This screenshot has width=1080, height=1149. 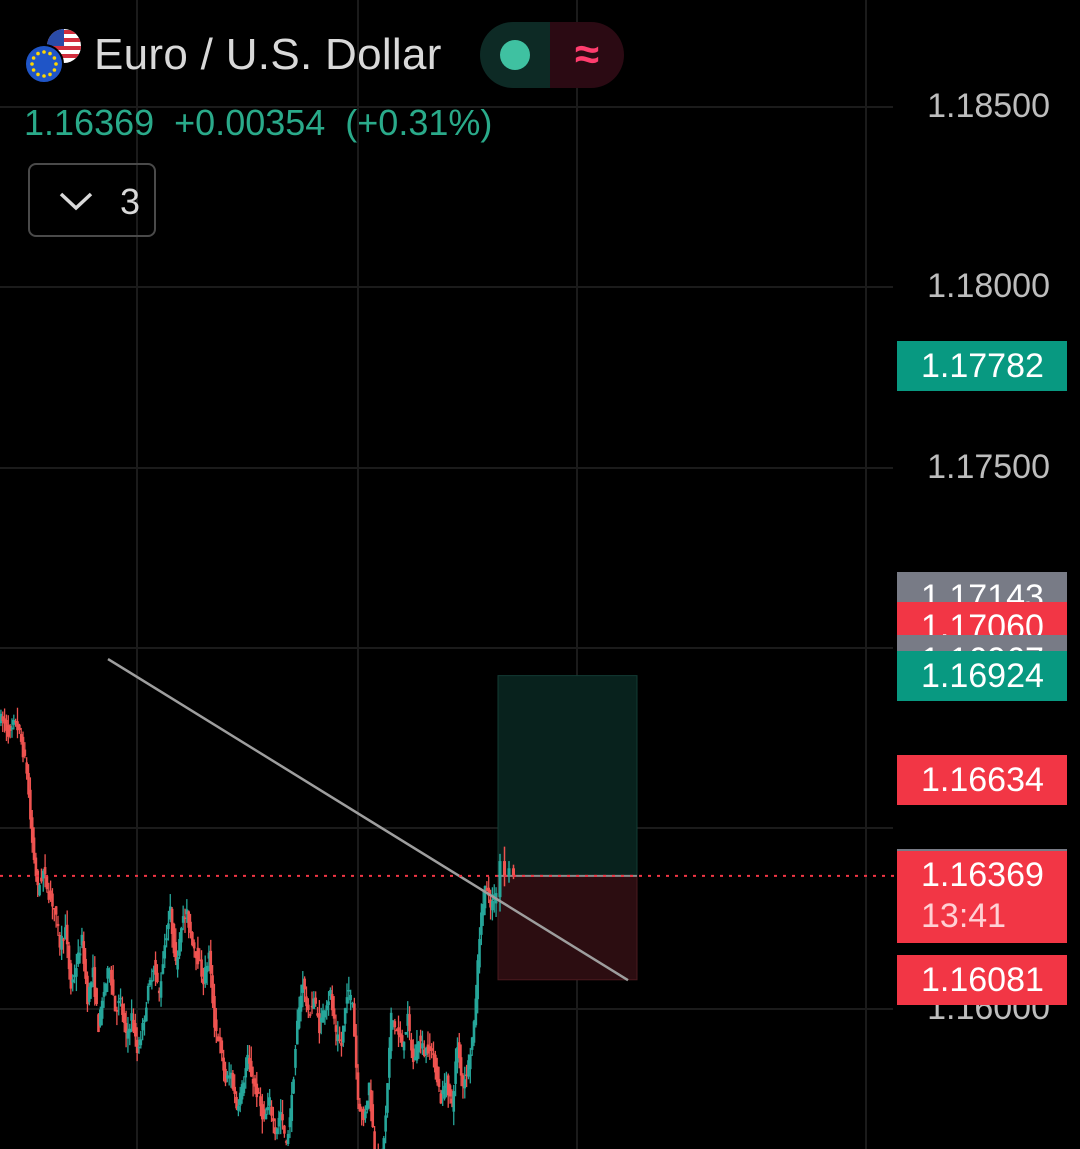 What do you see at coordinates (567, 776) in the screenshot?
I see `position-target-zone` at bounding box center [567, 776].